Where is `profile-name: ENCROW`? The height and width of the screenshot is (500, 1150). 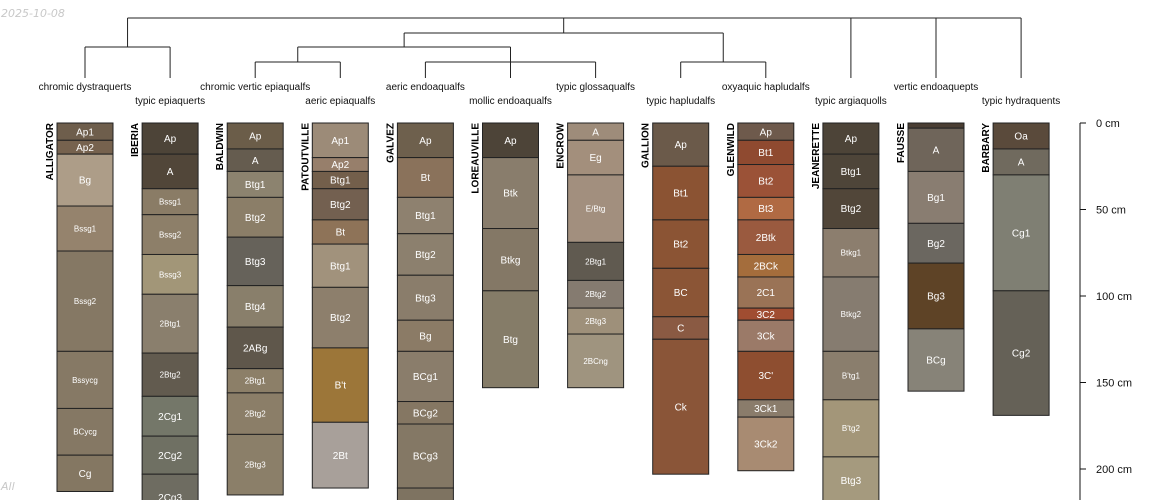 profile-name: ENCROW is located at coordinates (561, 145).